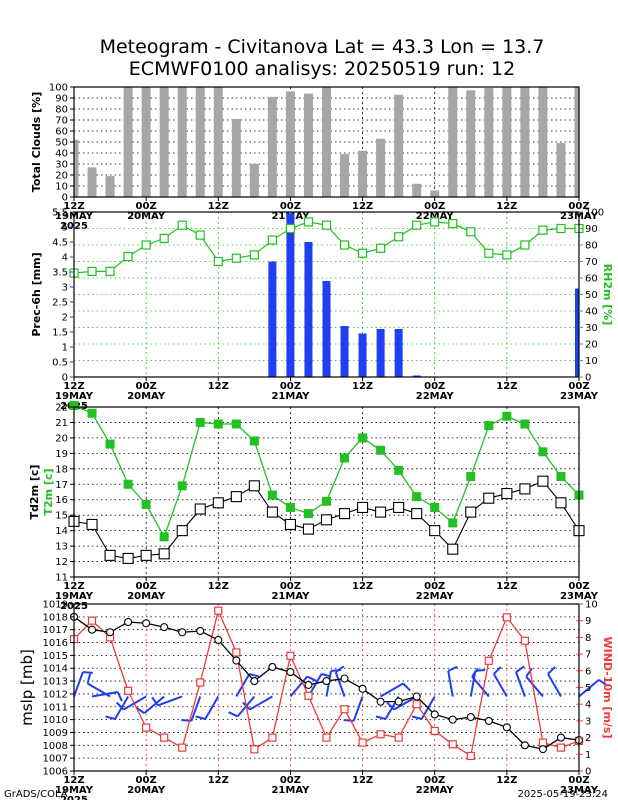 The image size is (618, 800). What do you see at coordinates (74, 396) in the screenshot?
I see `precip-time-date-label: 19MAY` at bounding box center [74, 396].